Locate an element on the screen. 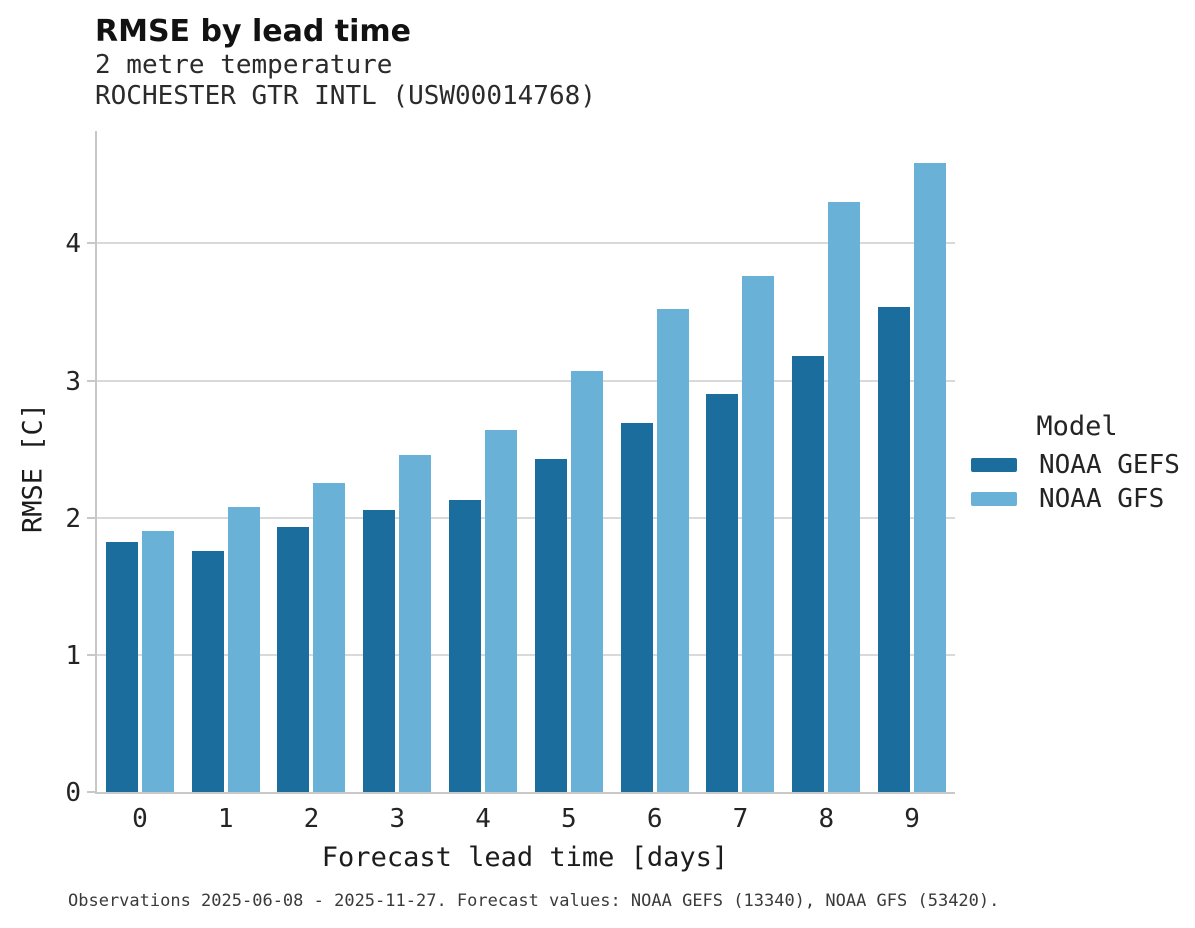 This screenshot has width=1195, height=928. x-tick-label-5: 5 is located at coordinates (569, 819).